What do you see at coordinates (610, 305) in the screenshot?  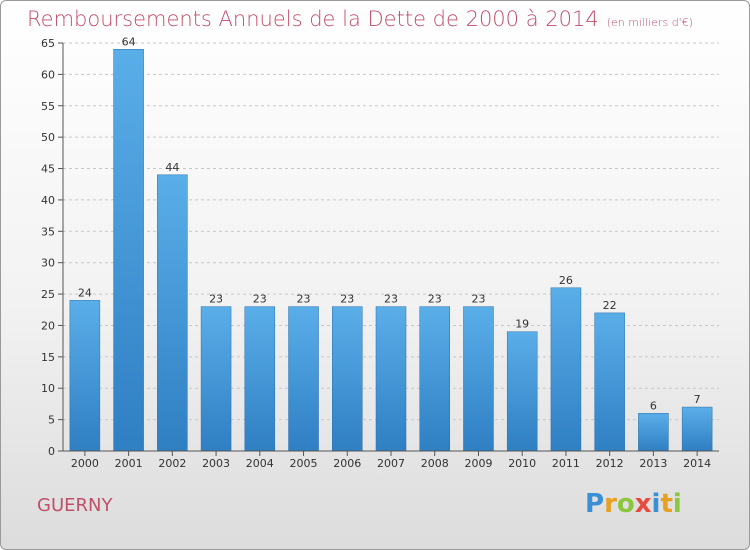 I see `data-label-2012: 22` at bounding box center [610, 305].